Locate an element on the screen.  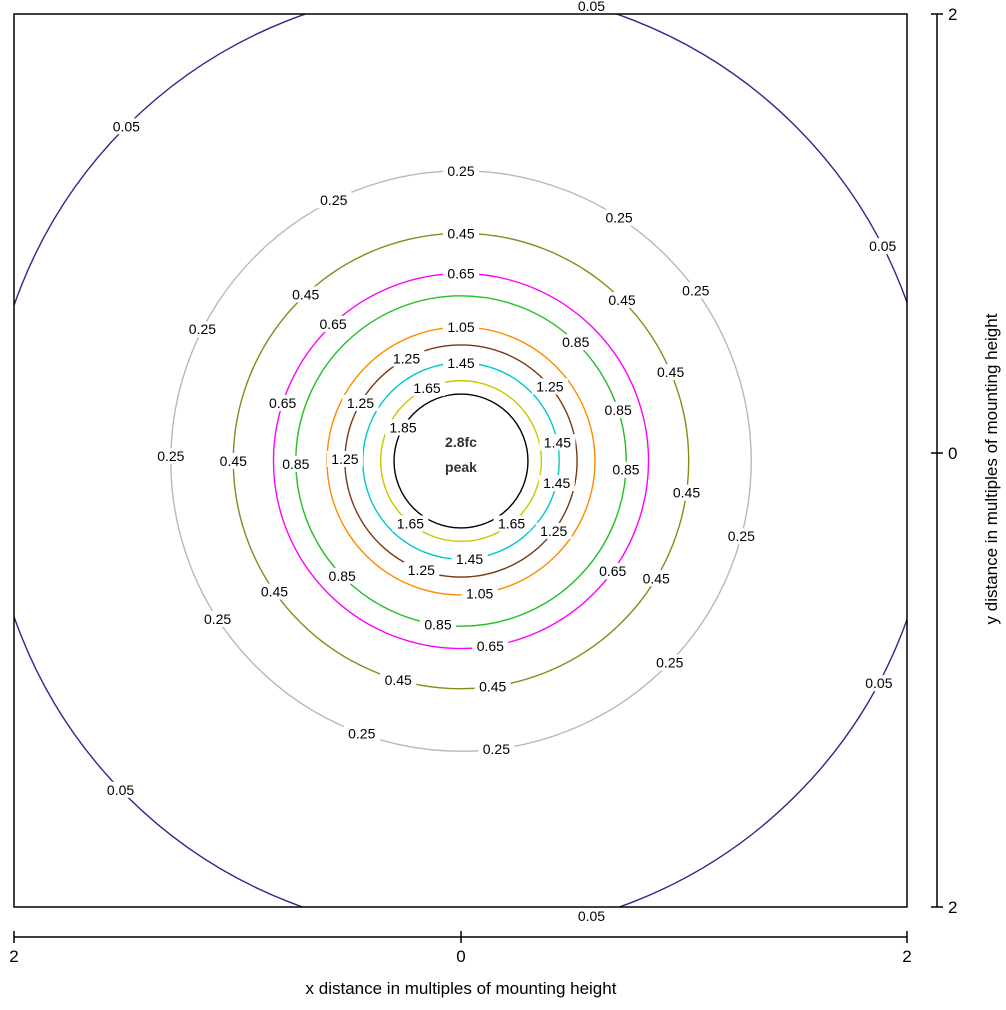
x-tick-label-right: 2 is located at coordinates (906, 956).